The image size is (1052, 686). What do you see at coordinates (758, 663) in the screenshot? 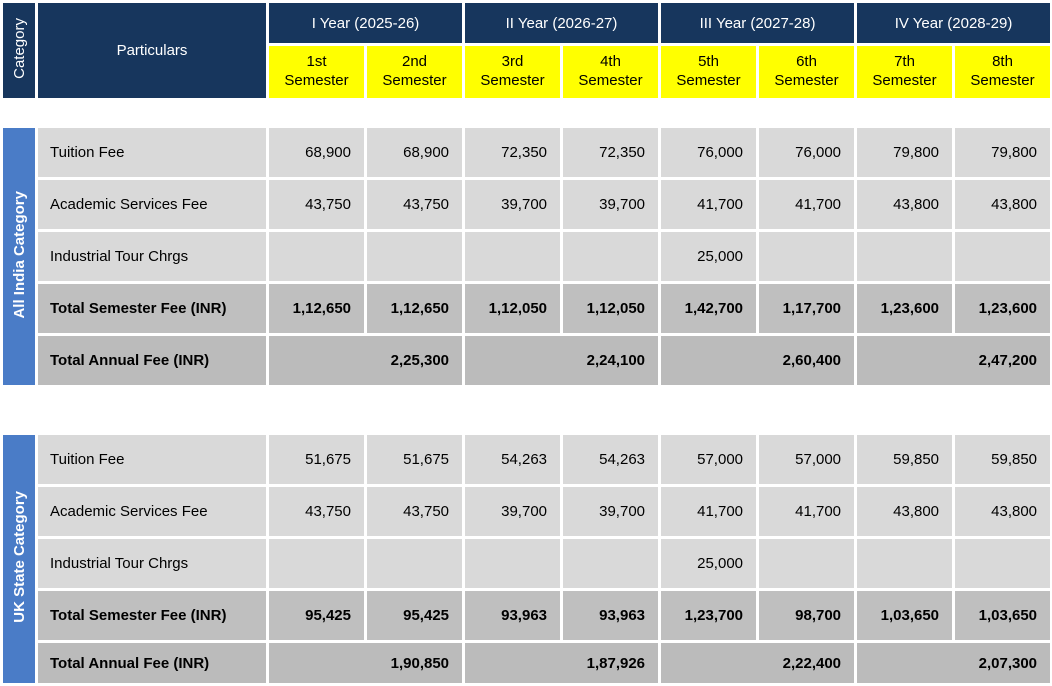
I see `annual-fee-cell: 2,22,400` at bounding box center [758, 663].